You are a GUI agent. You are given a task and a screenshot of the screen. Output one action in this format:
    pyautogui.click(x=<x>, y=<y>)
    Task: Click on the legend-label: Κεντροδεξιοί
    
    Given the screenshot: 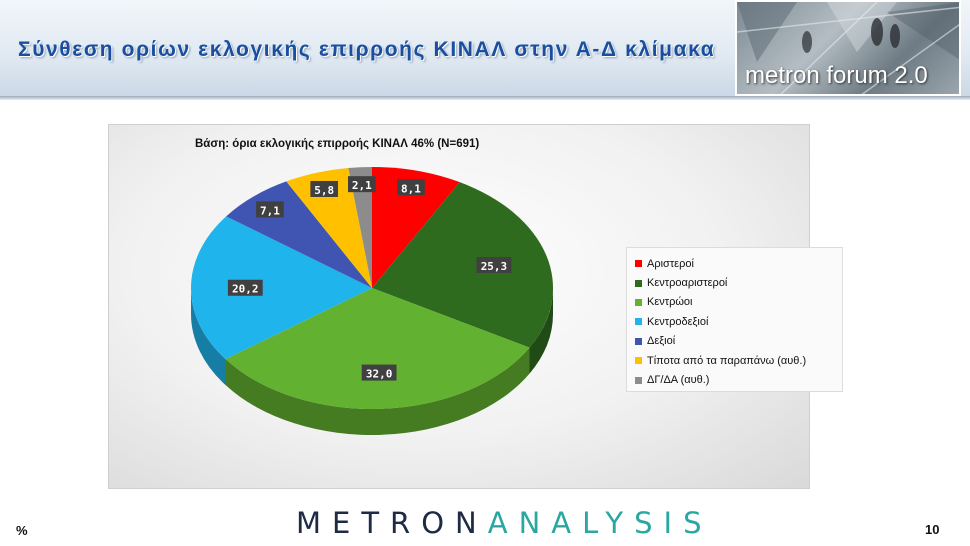 What is the action you would take?
    pyautogui.click(x=678, y=321)
    